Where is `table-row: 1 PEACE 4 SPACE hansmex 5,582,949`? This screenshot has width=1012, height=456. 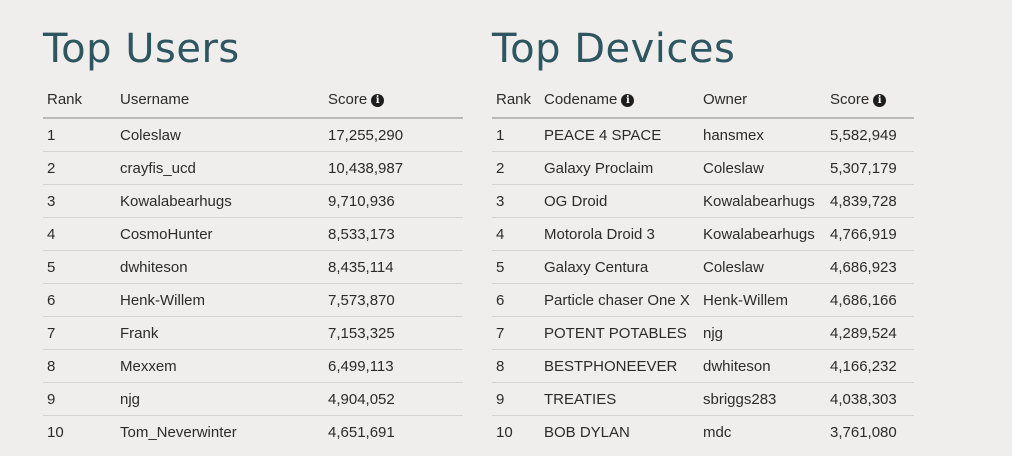
table-row: 1 PEACE 4 SPACE hansmex 5,582,949 is located at coordinates (703, 135).